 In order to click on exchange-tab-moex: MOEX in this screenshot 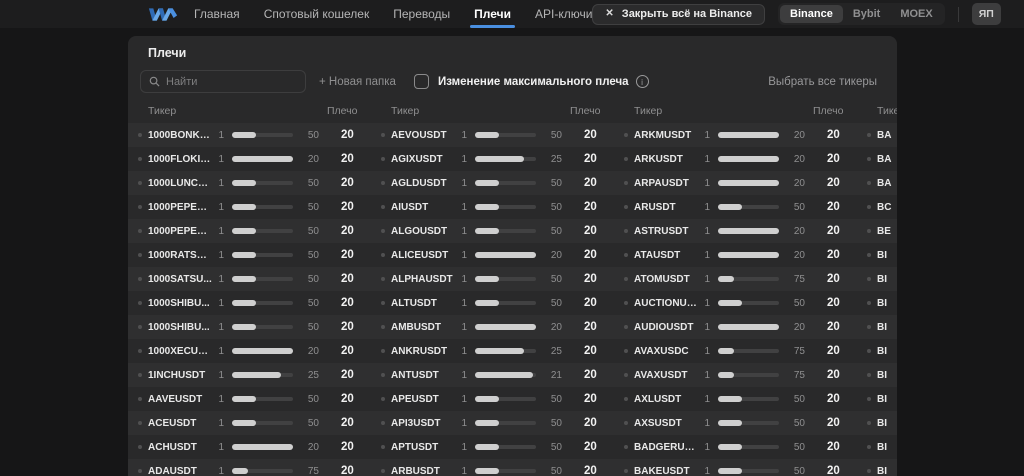, I will do `click(916, 14)`.